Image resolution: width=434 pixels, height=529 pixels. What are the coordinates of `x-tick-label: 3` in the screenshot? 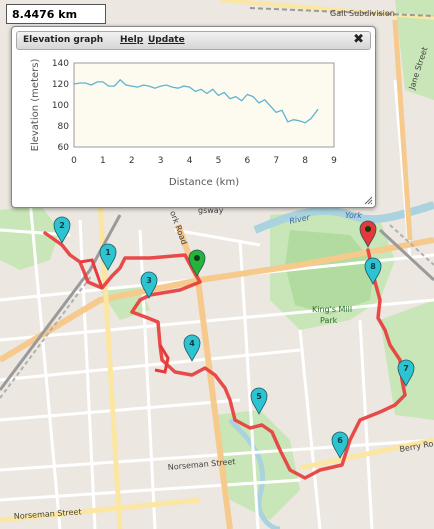 It's located at (161, 161).